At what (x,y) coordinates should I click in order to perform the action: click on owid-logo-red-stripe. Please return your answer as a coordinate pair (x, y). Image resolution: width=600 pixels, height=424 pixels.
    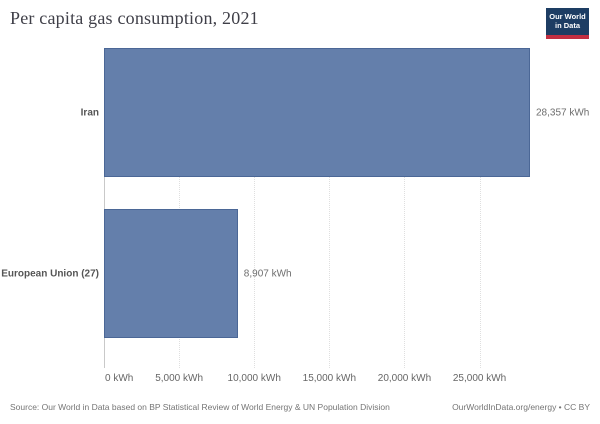
    Looking at the image, I should click on (567, 37).